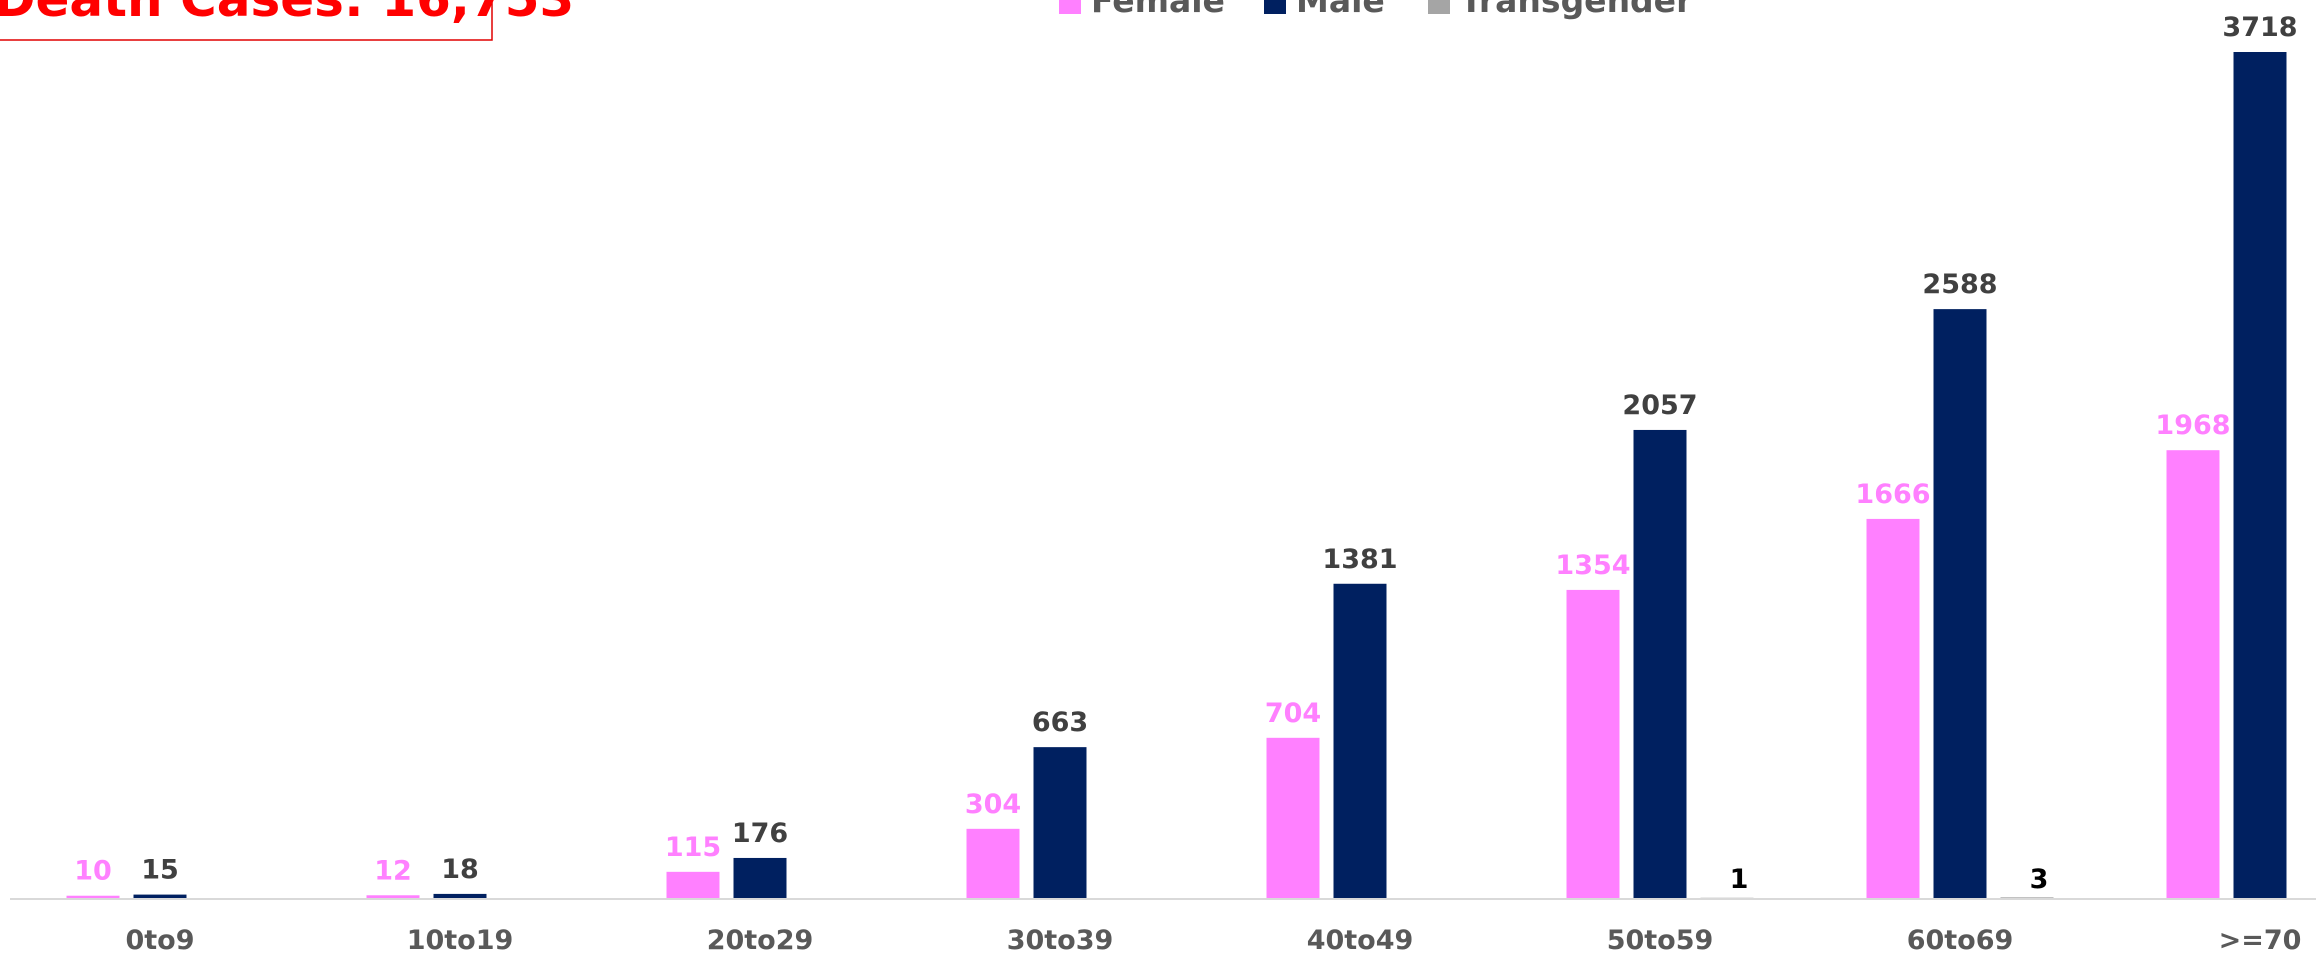 The width and height of the screenshot is (2316, 956). I want to click on value-label: 15, so click(160, 870).